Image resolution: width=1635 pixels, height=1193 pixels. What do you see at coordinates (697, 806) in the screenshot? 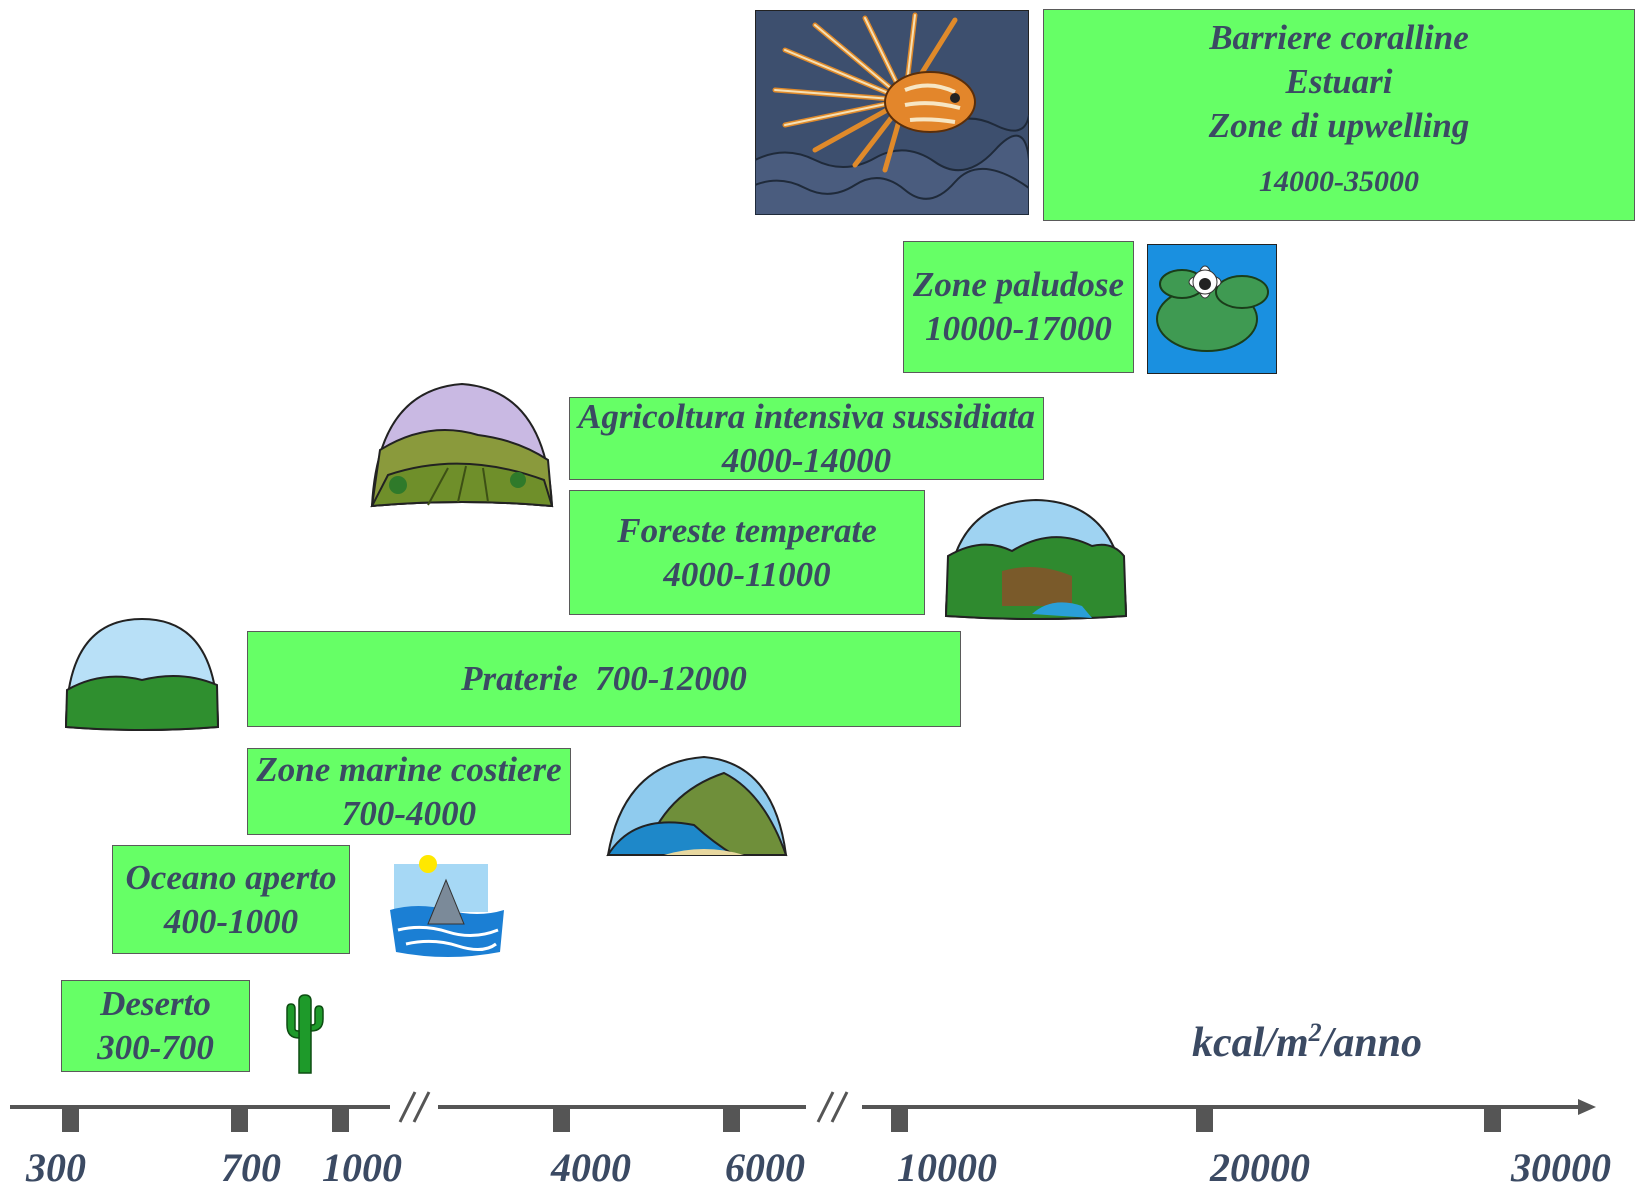
I see `coast-dome-illustration` at bounding box center [697, 806].